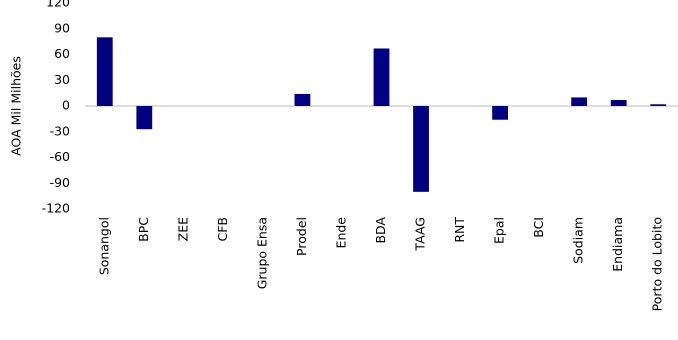 The height and width of the screenshot is (340, 678). Describe the element at coordinates (60, 130) in the screenshot. I see `y-tick-label: -30` at that location.